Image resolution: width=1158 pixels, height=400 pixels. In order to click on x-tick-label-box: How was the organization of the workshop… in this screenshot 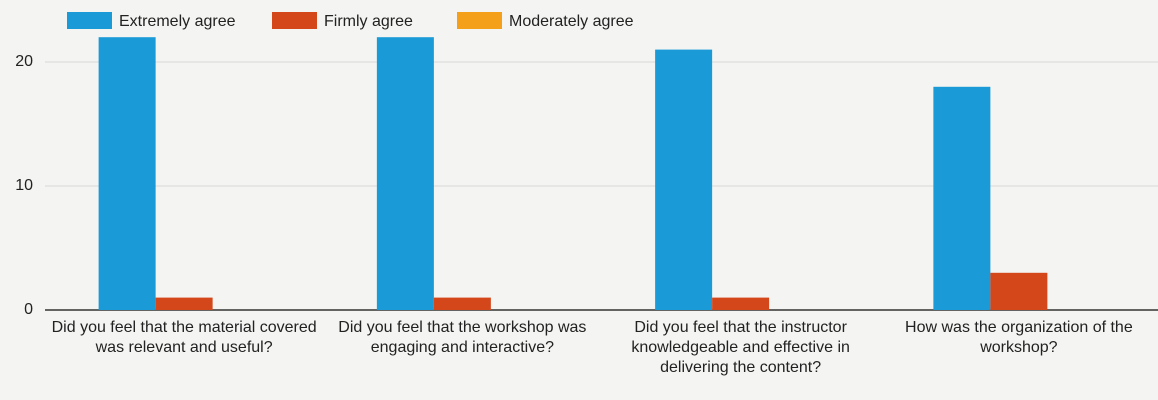, I will do `click(1019, 337)`.